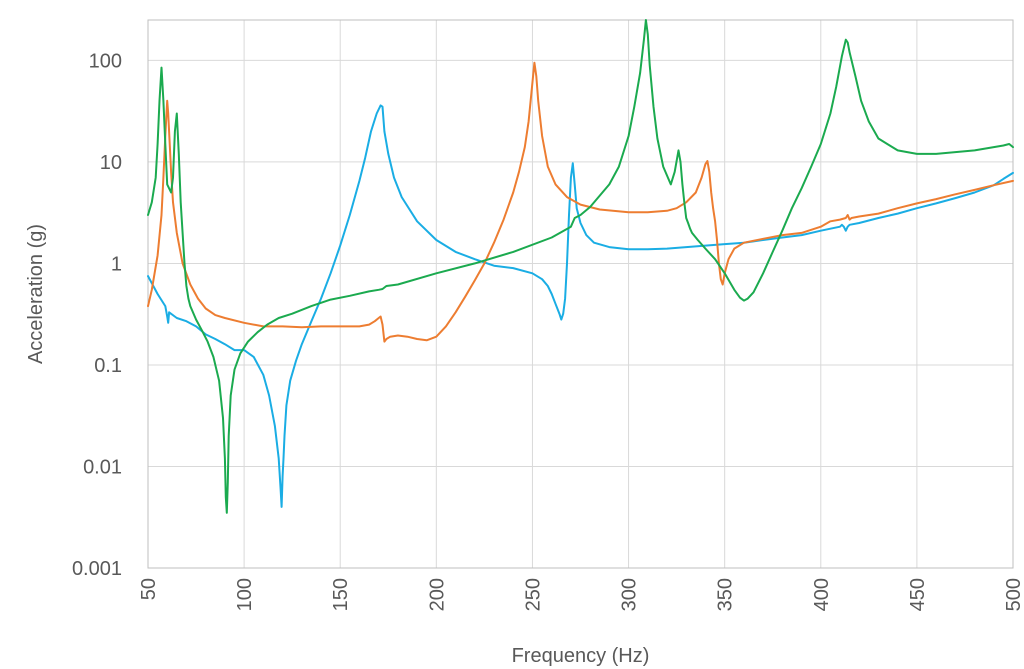 The width and height of the screenshot is (1024, 669). I want to click on x-tick-label: 300, so click(630, 594).